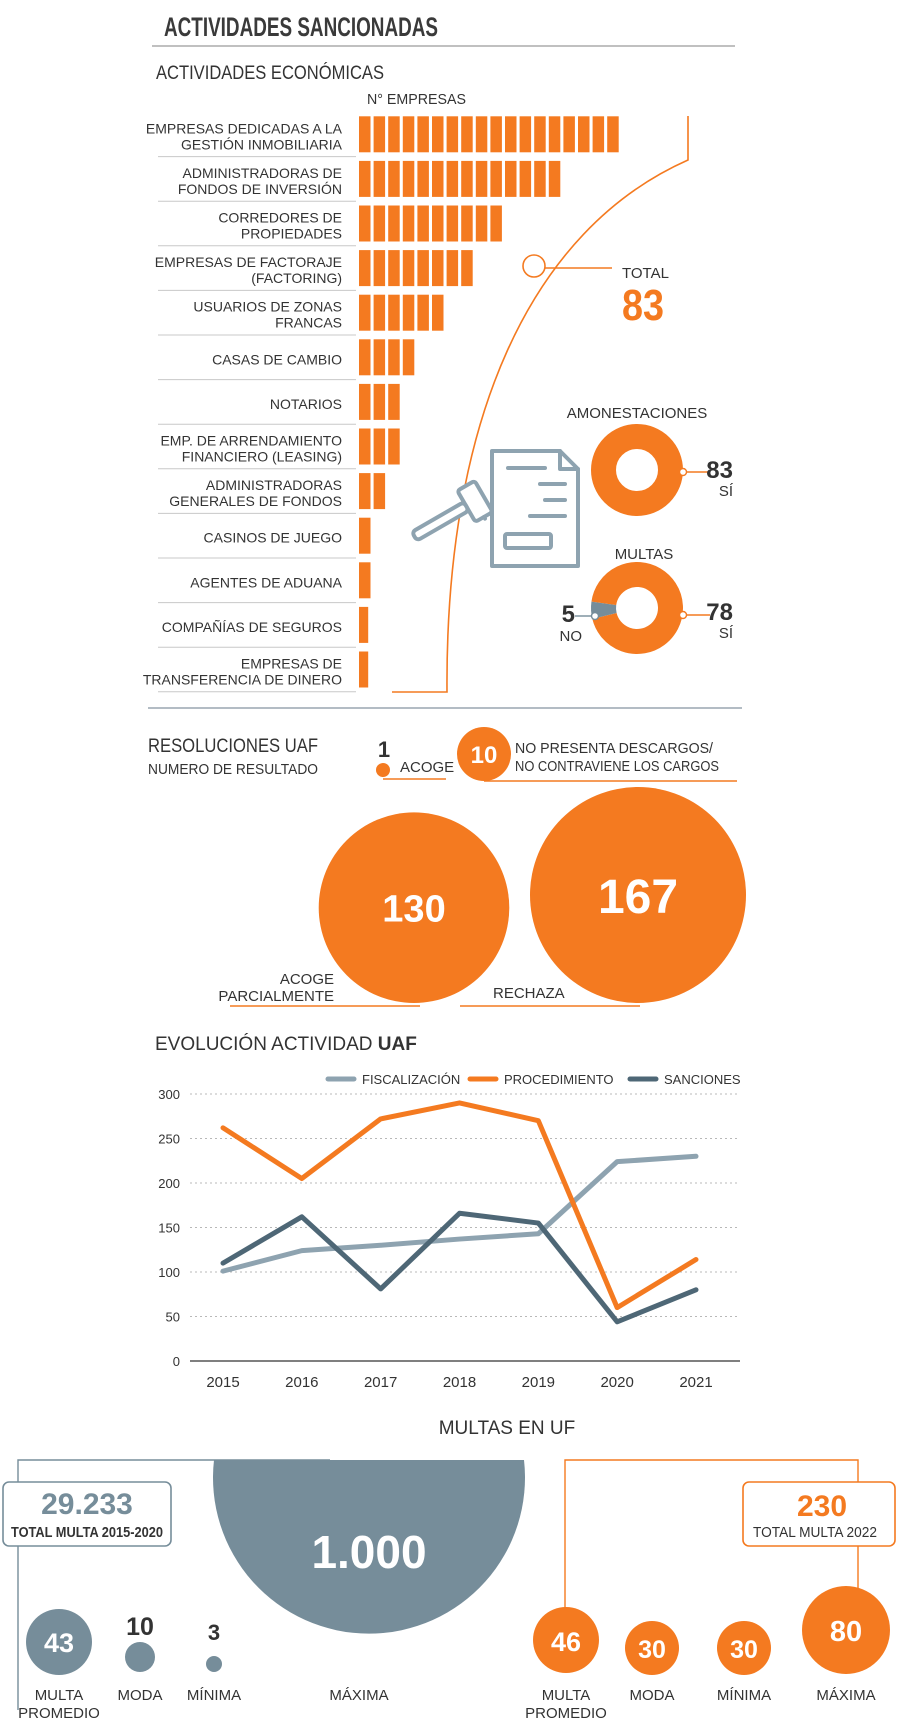 The image size is (900, 1726). Describe the element at coordinates (274, 485) in the screenshot. I see `bar-category-label: ADMINISTRADORAS` at that location.